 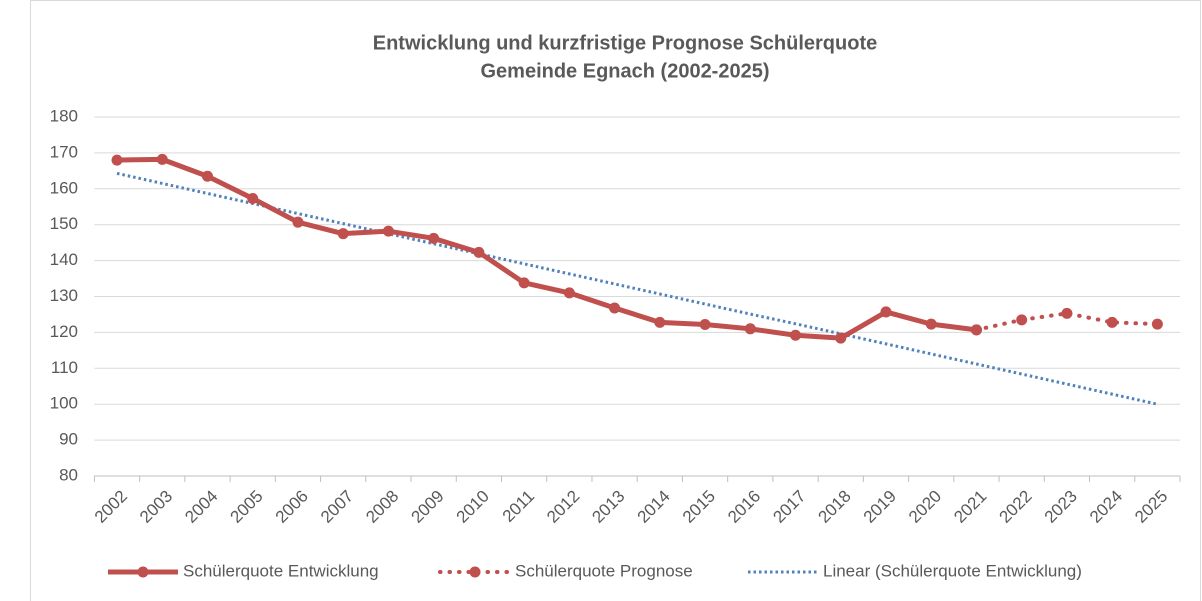 I want to click on y-tick-label: 100, so click(x=64, y=403).